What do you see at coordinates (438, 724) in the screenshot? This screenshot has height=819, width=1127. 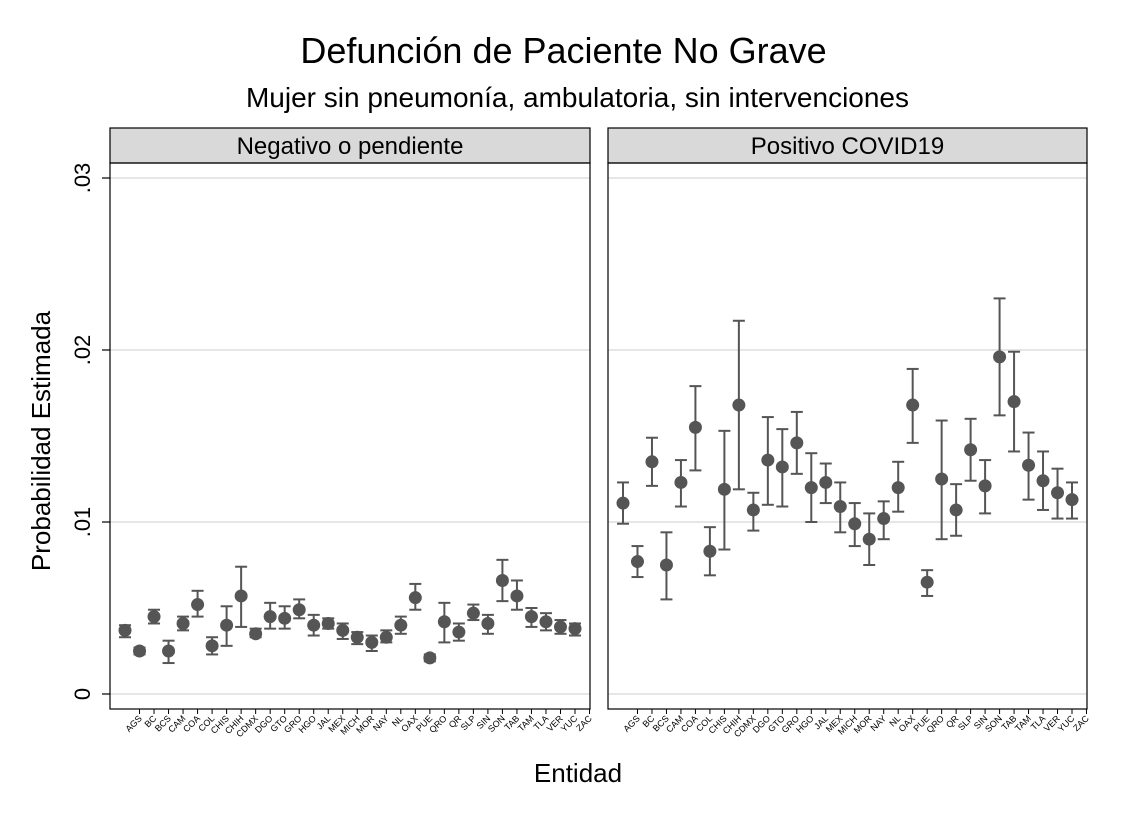 I see `x-tick-label: QRO` at bounding box center [438, 724].